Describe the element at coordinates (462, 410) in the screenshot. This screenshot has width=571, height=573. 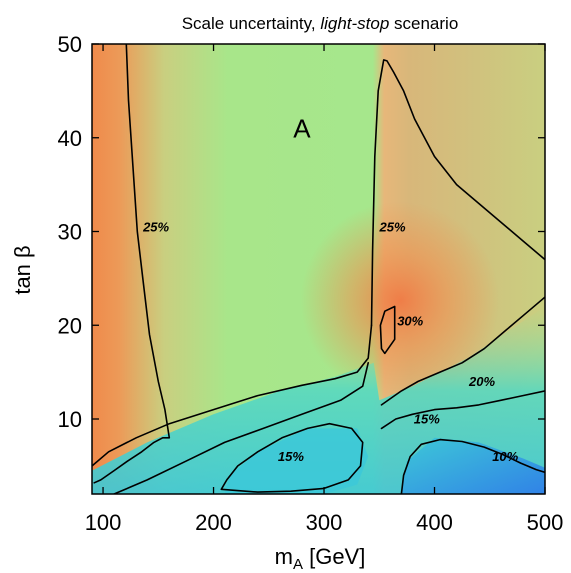
I see `contour-c15-right` at that location.